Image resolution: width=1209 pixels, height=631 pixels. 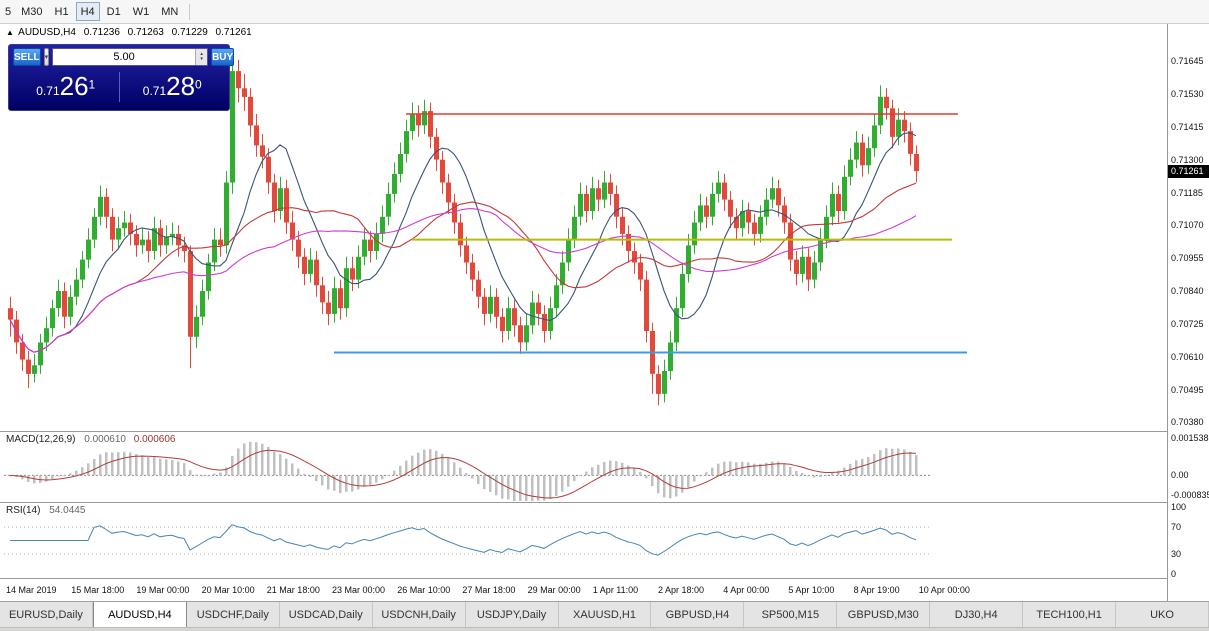 What do you see at coordinates (201, 54) in the screenshot?
I see `spinner-up-icon: ▴` at bounding box center [201, 54].